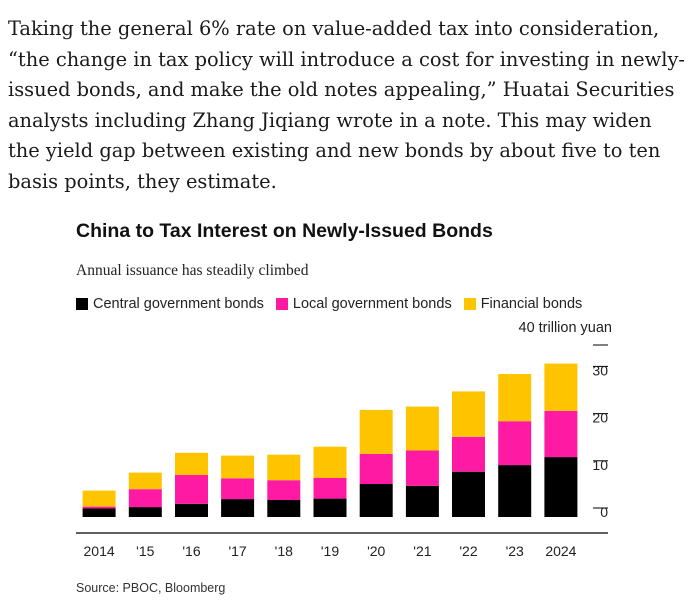 Image resolution: width=698 pixels, height=610 pixels. What do you see at coordinates (376, 551) in the screenshot?
I see `x-tick-label: '20` at bounding box center [376, 551].